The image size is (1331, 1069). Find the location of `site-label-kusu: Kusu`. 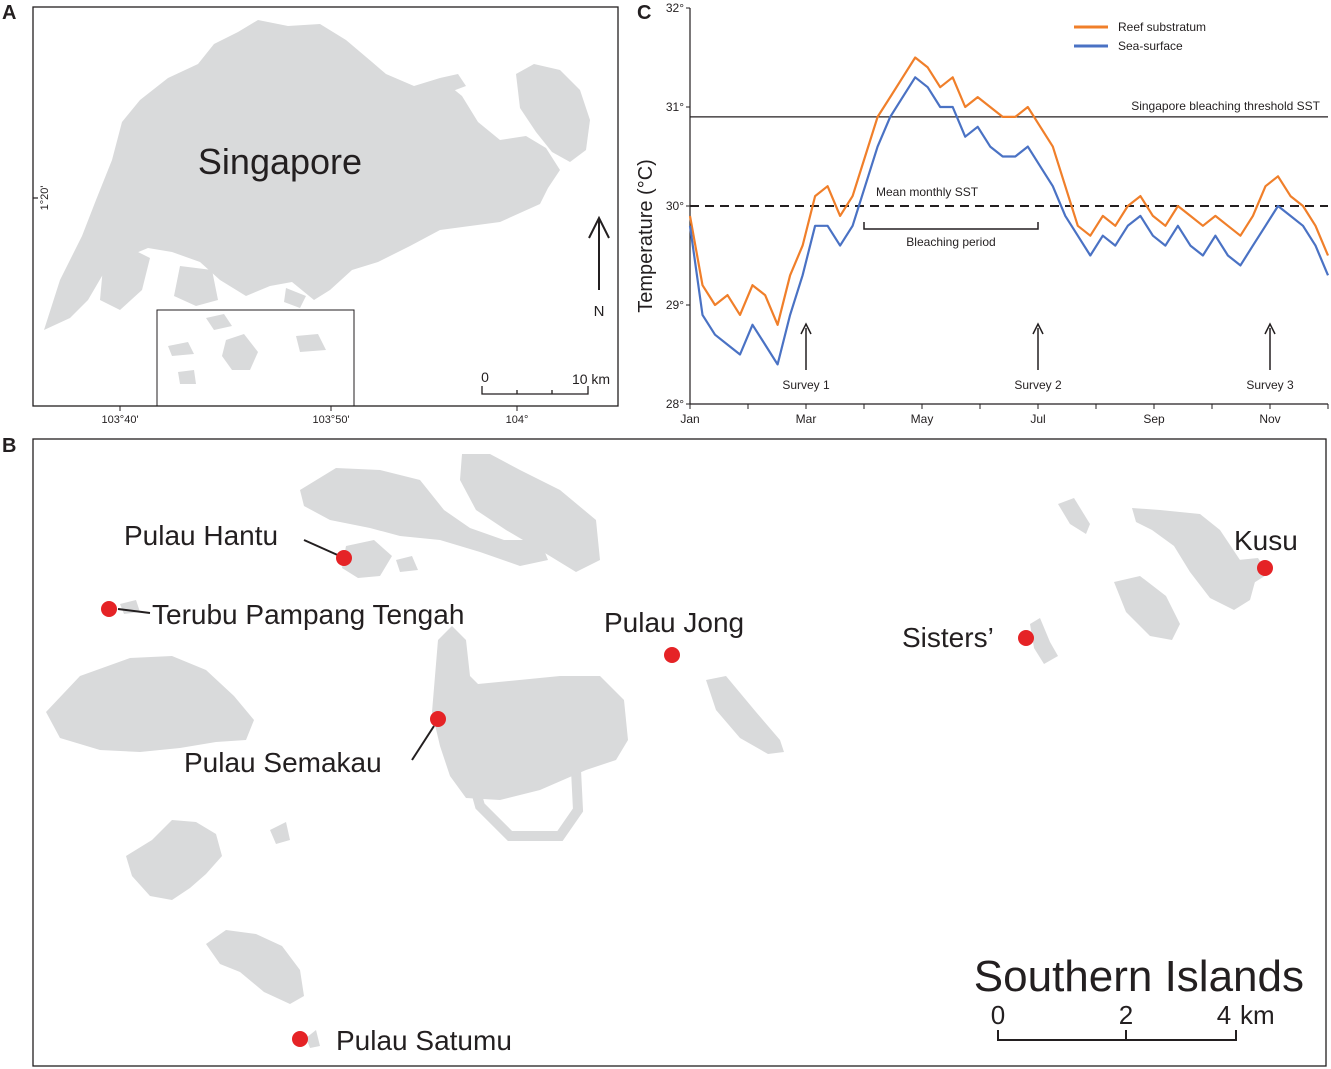

site-label-kusu: Kusu is located at coordinates (1266, 540).